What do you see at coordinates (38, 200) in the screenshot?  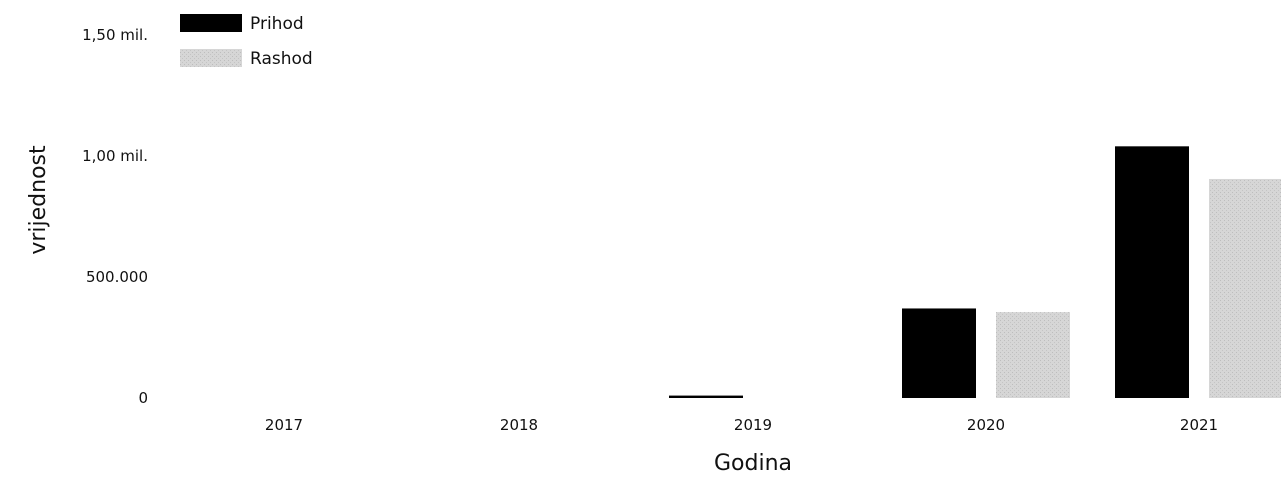 I see `y-axis-title: vrijednost` at bounding box center [38, 200].